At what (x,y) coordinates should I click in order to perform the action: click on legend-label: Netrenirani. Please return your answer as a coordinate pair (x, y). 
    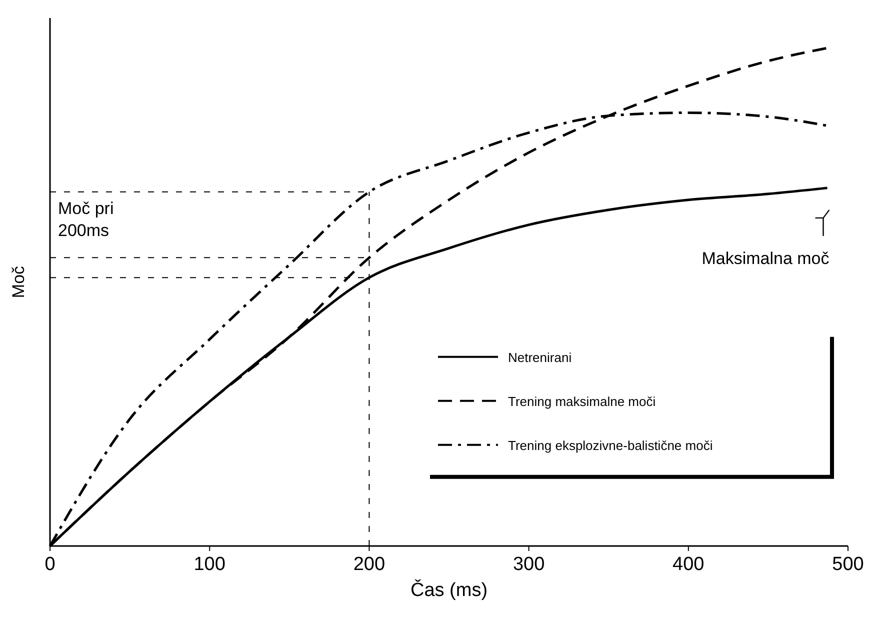
    Looking at the image, I should click on (540, 357).